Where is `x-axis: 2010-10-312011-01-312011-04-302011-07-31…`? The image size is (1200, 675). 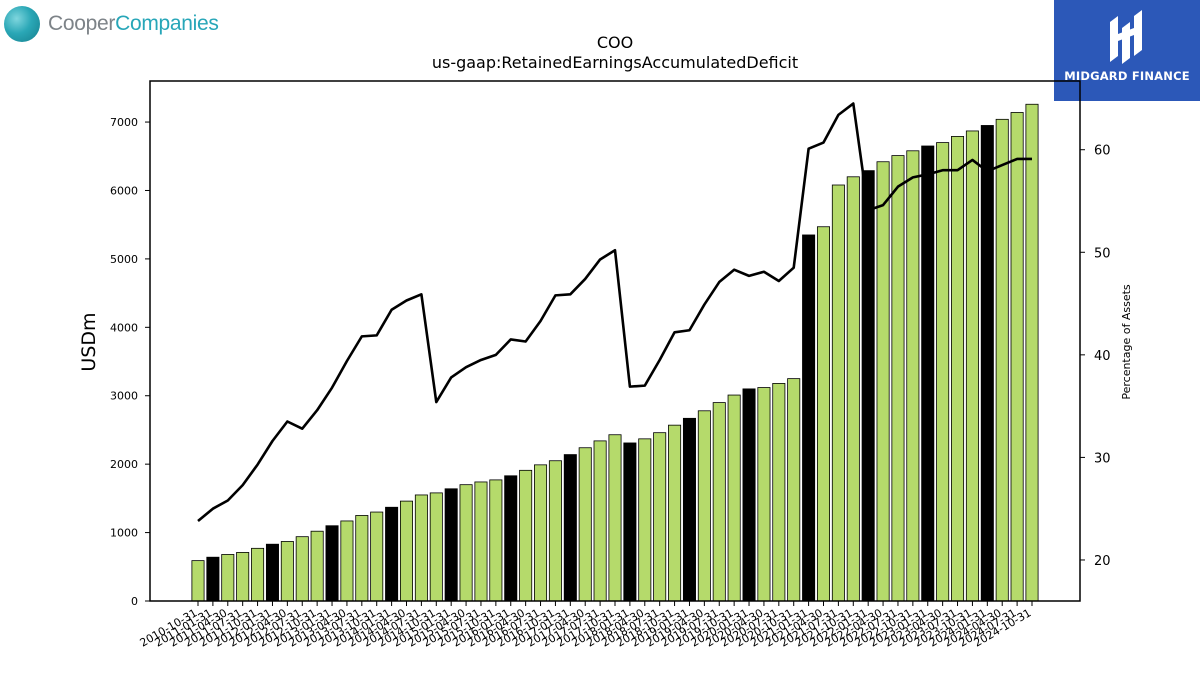 x-axis: 2010-10-312011-01-312011-04-302011-07-31… is located at coordinates (586, 625).